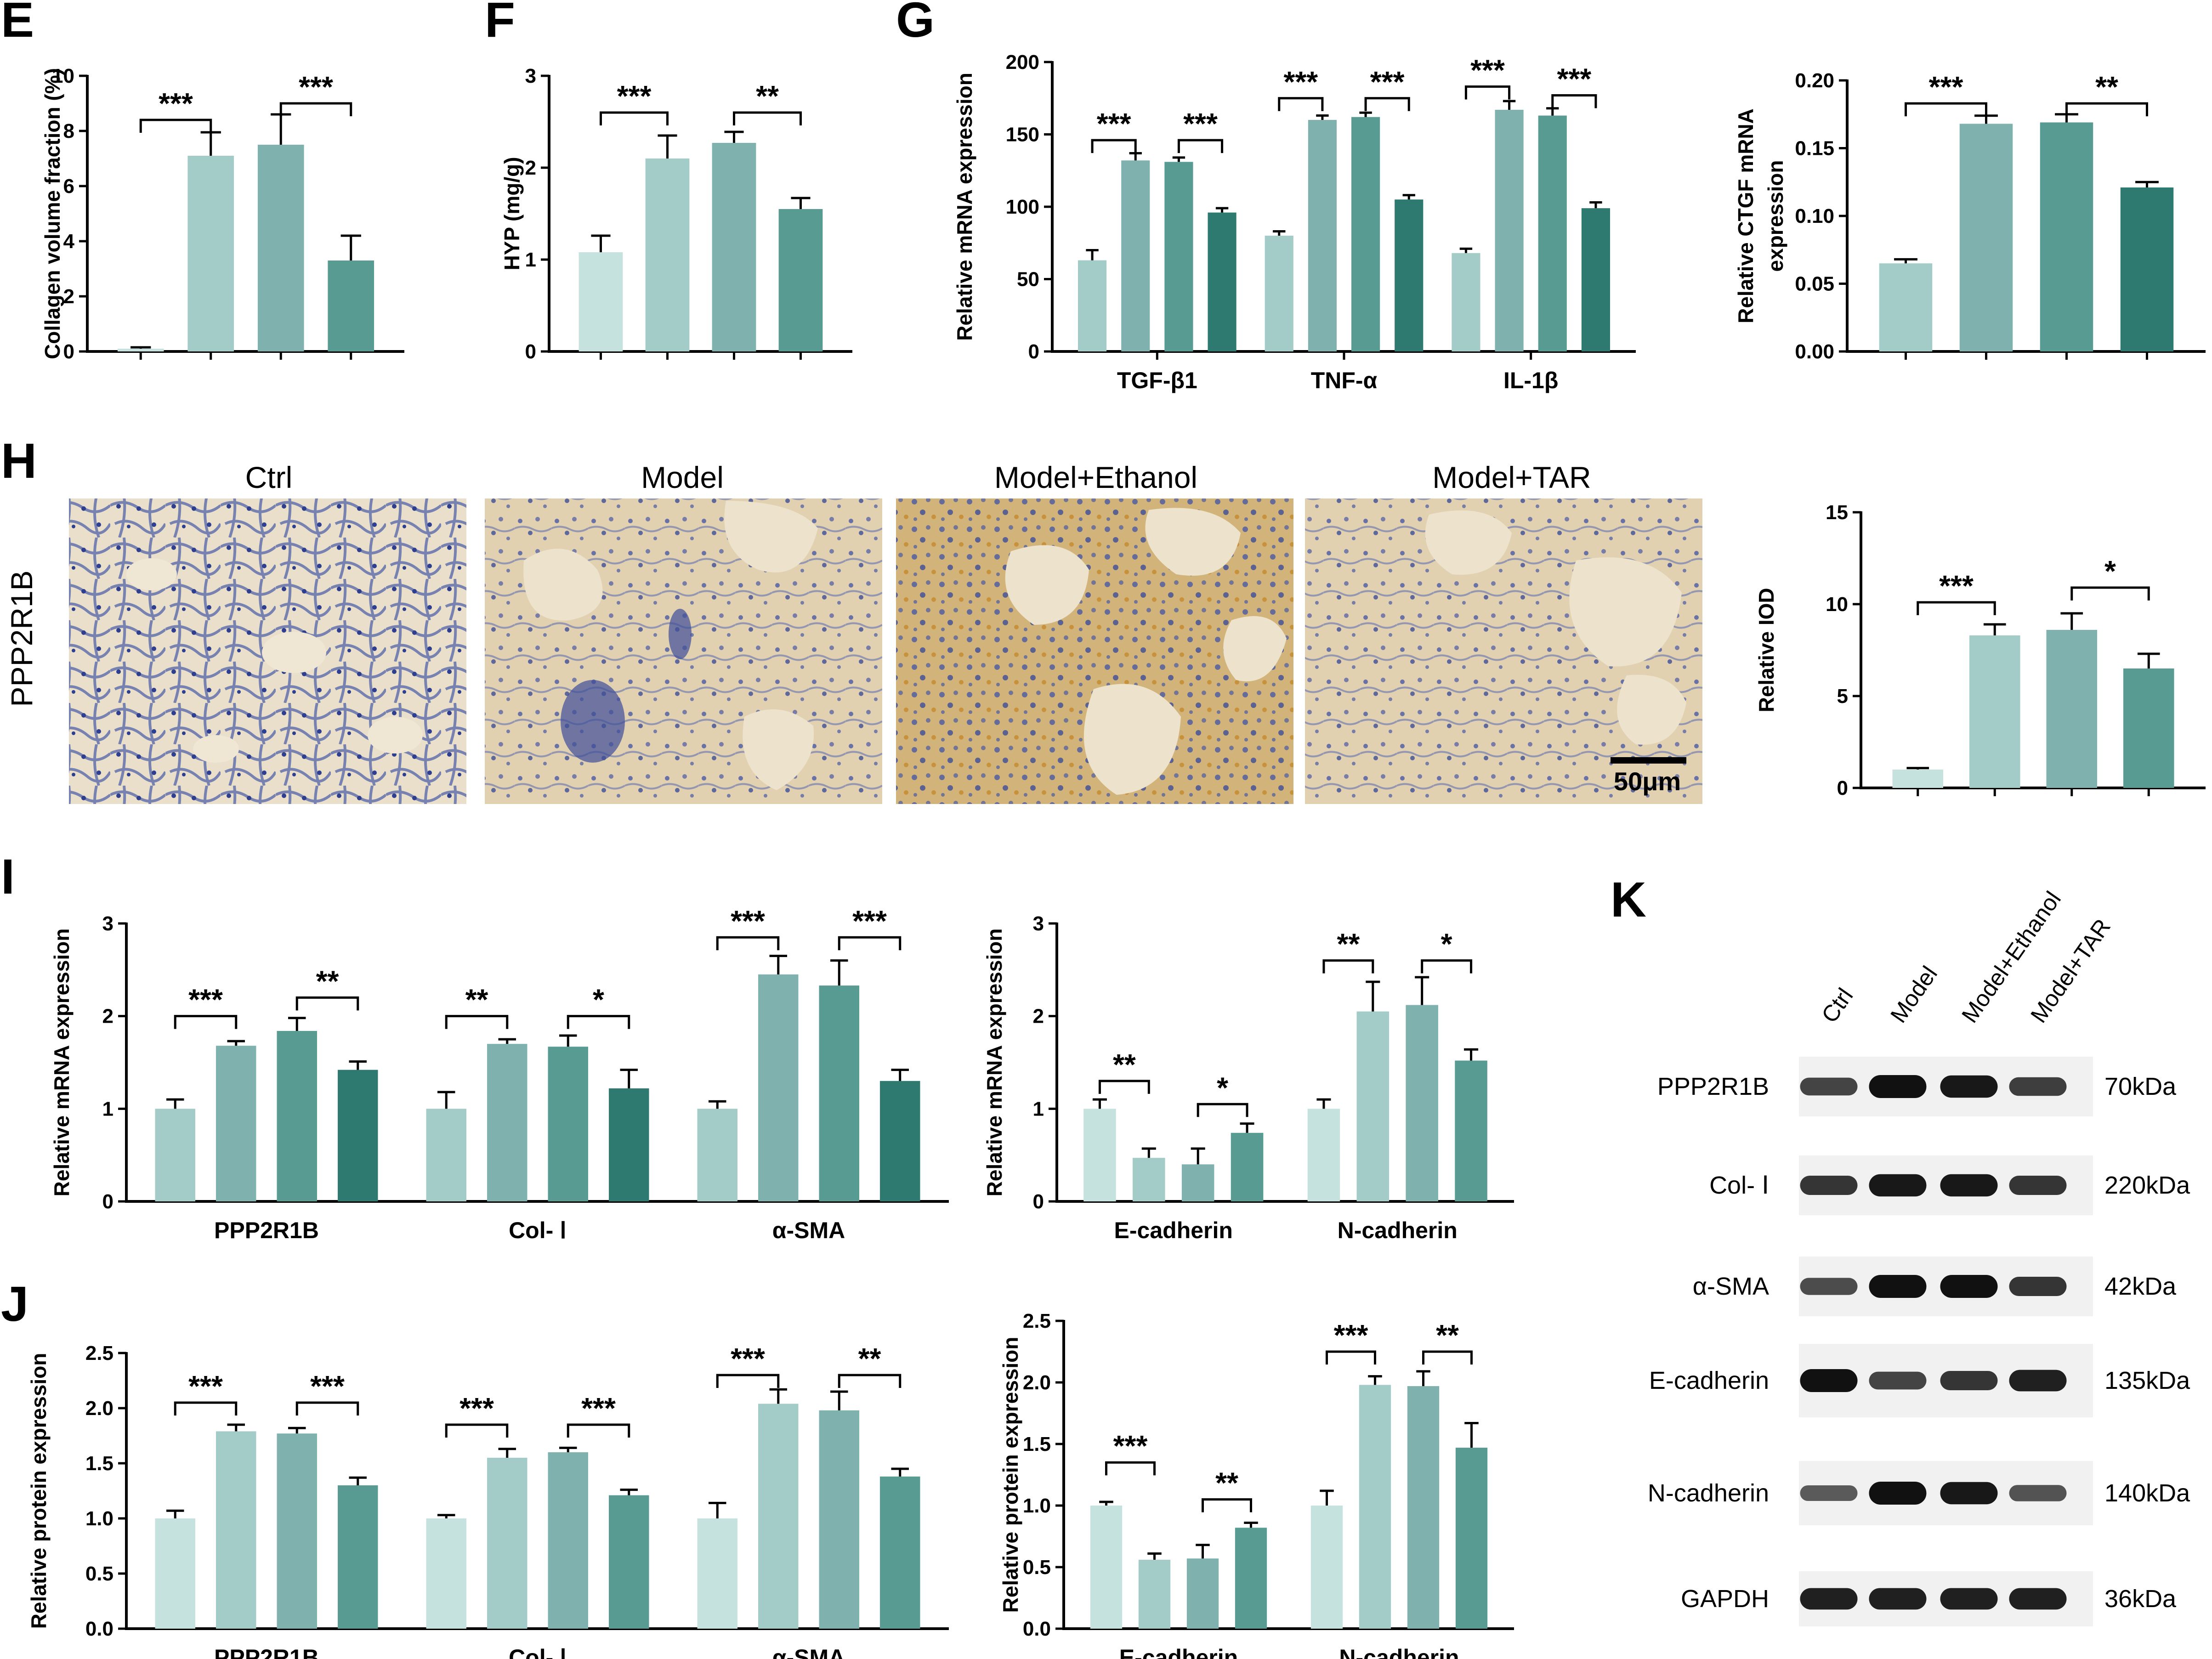 The height and width of the screenshot is (1659, 2212). What do you see at coordinates (683, 651) in the screenshot?
I see `micrograph-model` at bounding box center [683, 651].